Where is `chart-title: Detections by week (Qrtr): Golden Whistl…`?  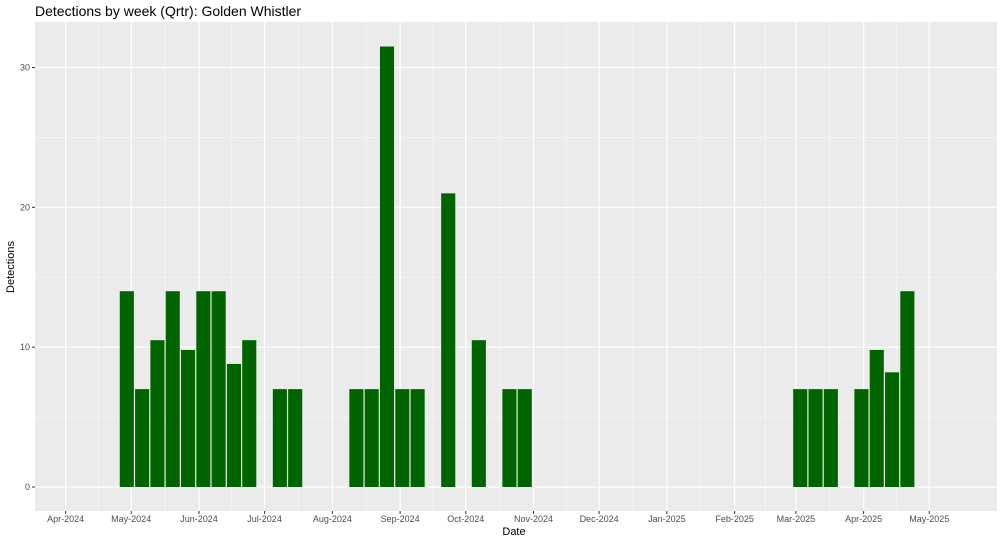
chart-title: Detections by week (Qrtr): Golden Whistl… is located at coordinates (168, 11).